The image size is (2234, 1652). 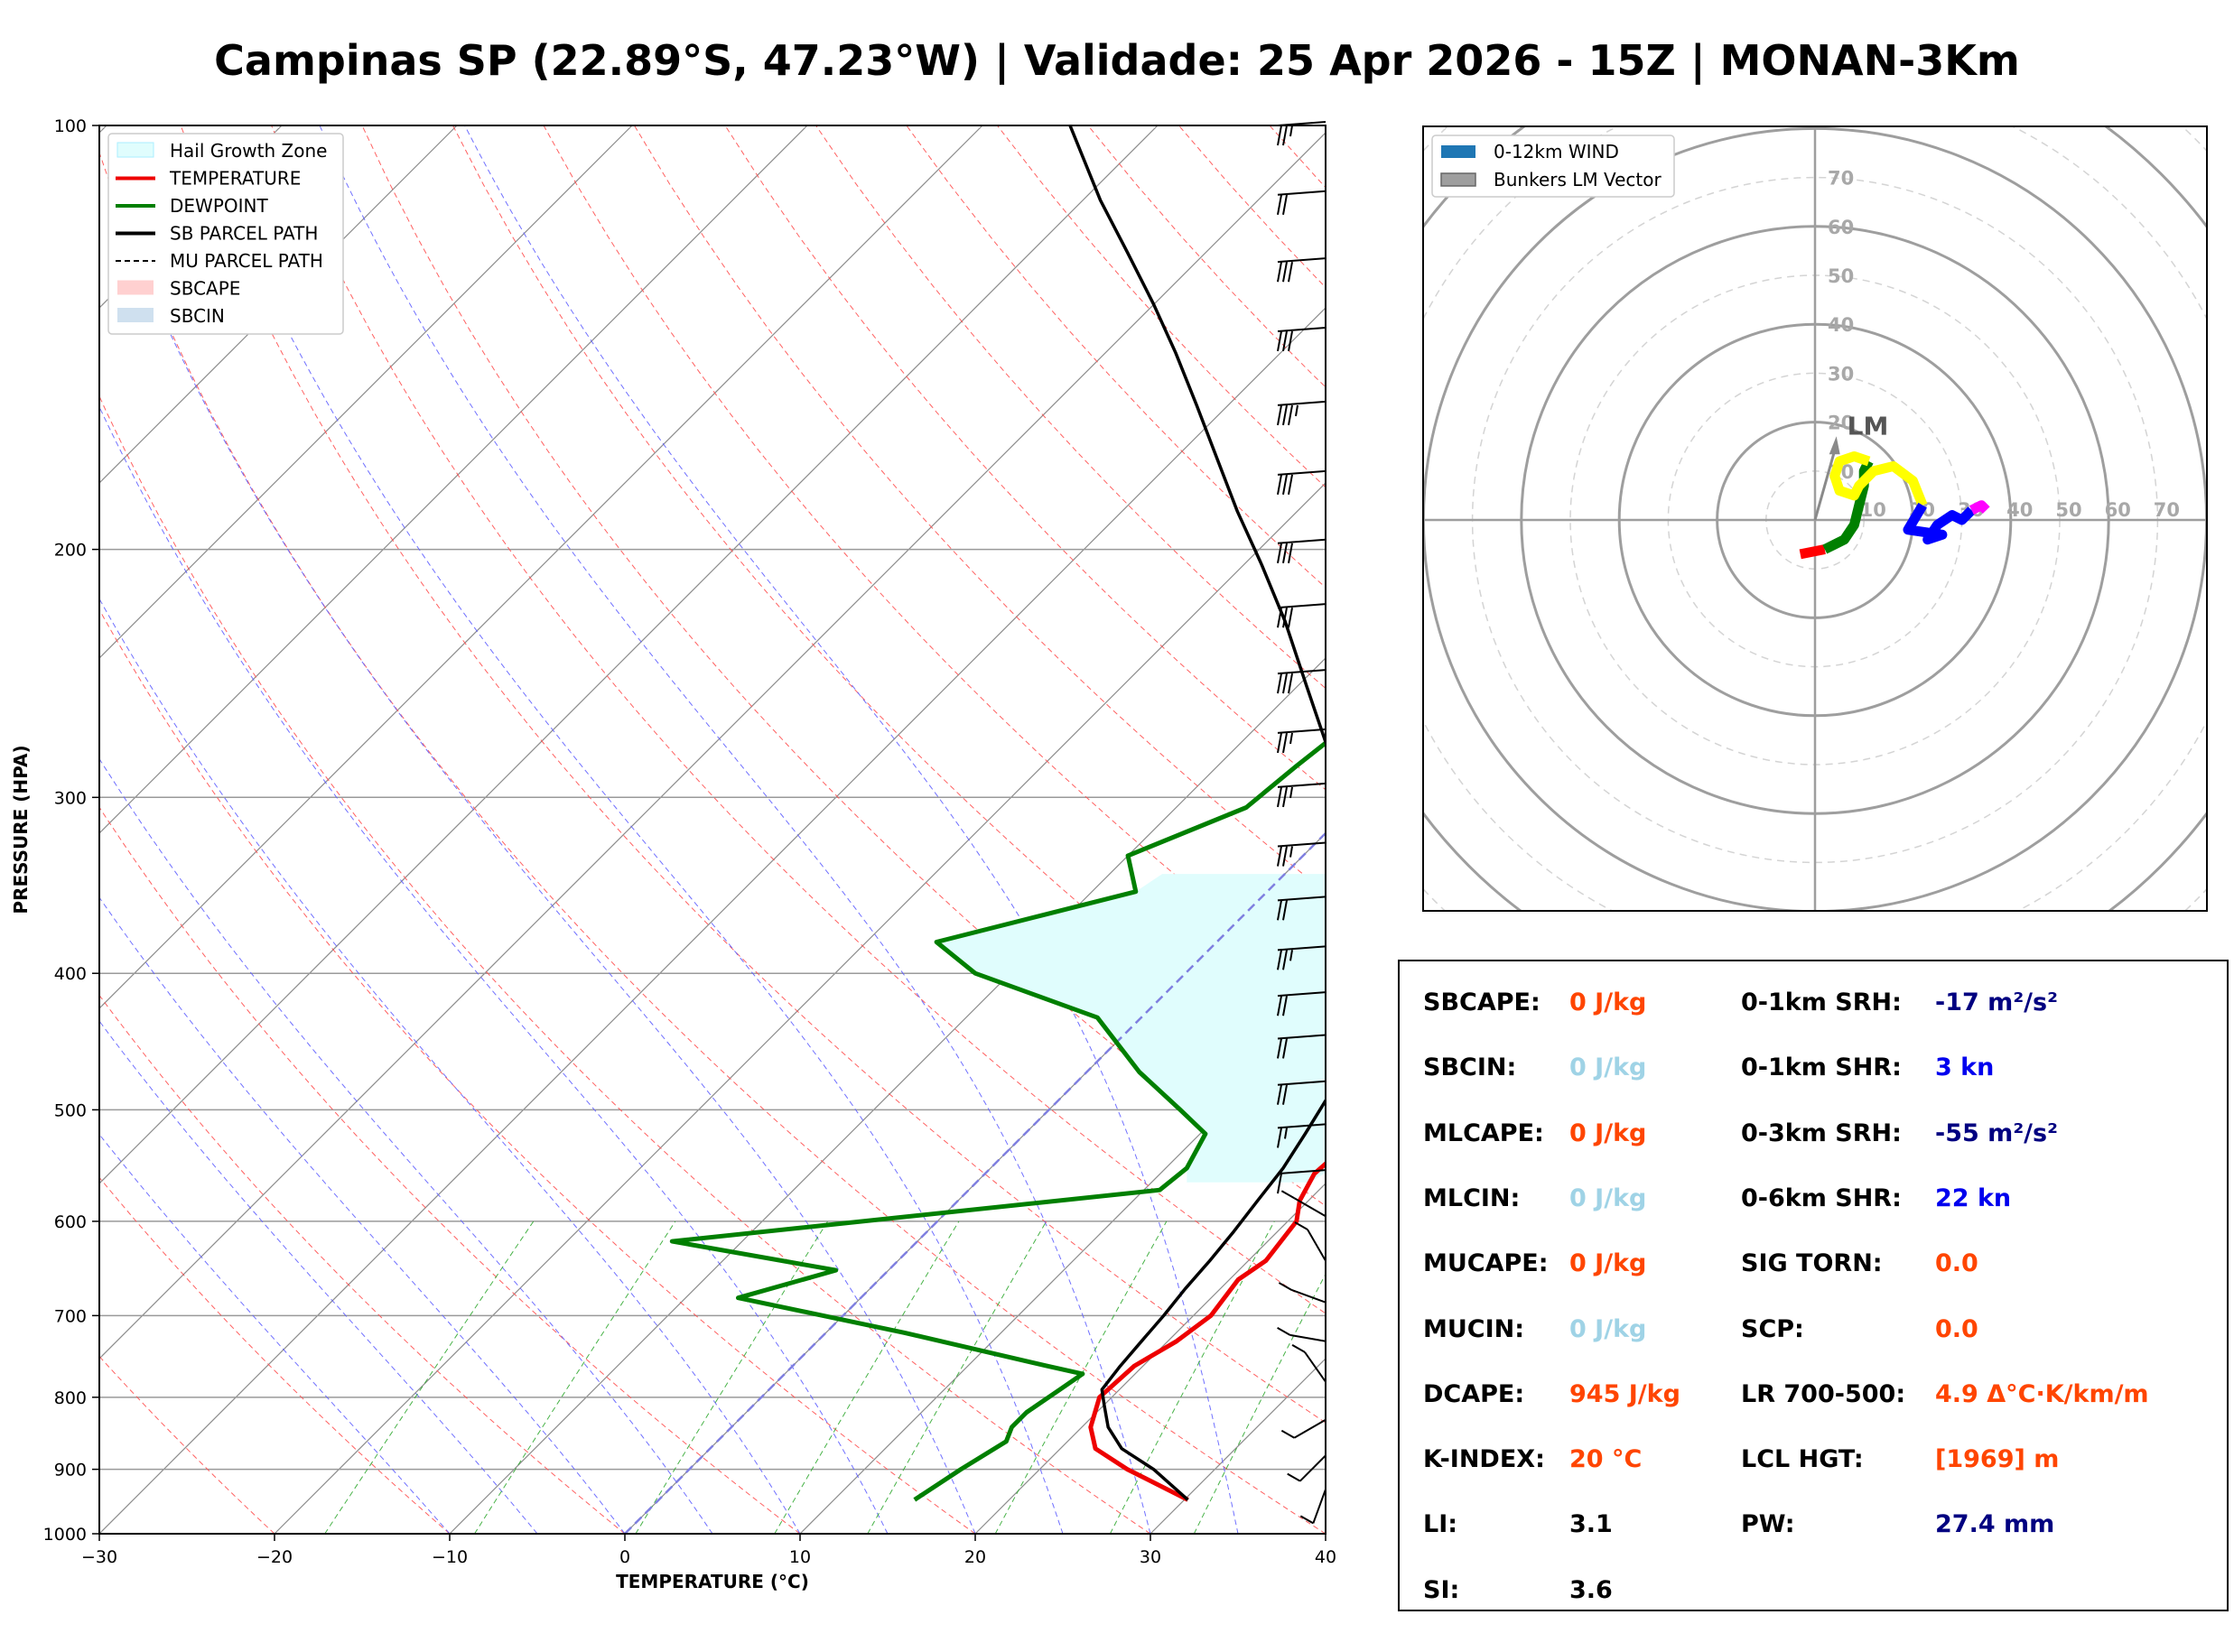 I want to click on y-tick-label: 1000, so click(x=65, y=1535).